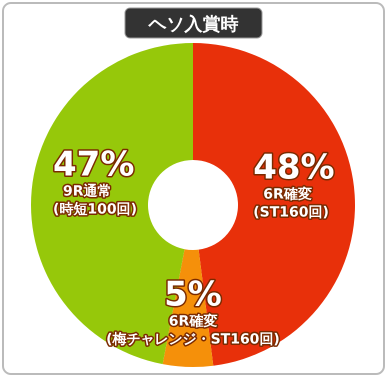 The height and width of the screenshot is (377, 387). I want to click on chart-title: ヘソ入賞時, so click(193, 24).